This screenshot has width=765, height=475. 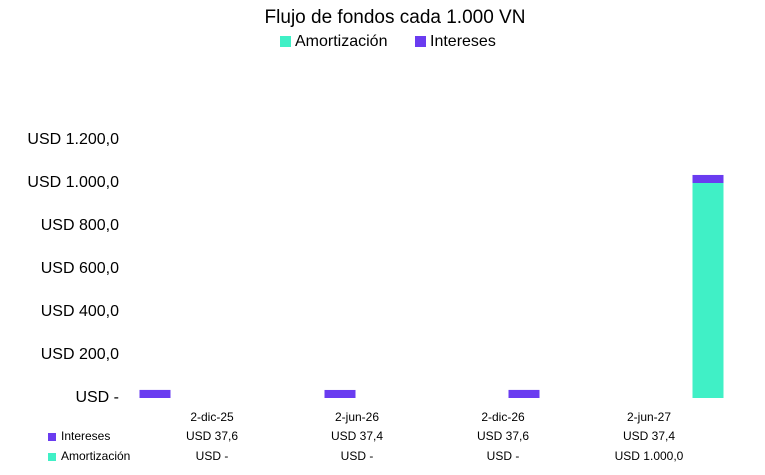 What do you see at coordinates (97, 397) in the screenshot?
I see `y-tick-label: USD -` at bounding box center [97, 397].